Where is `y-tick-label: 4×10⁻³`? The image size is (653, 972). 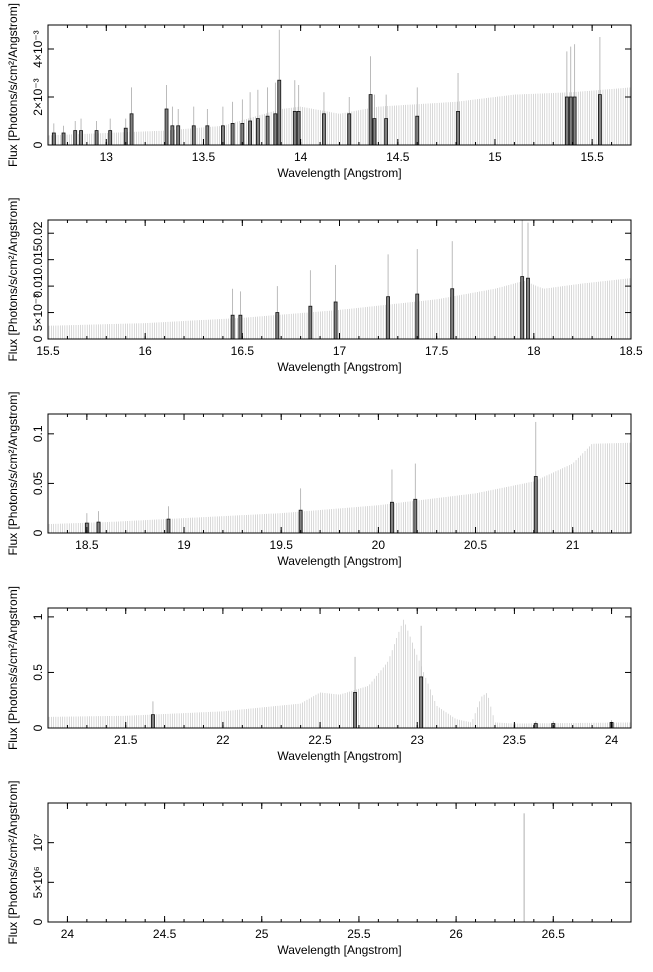
y-tick-label: 4×10⁻³ is located at coordinates (38, 48).